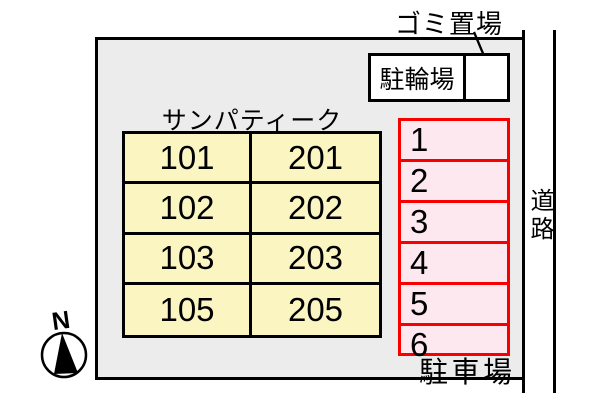  I want to click on parking-space-1: 1, so click(419, 139).